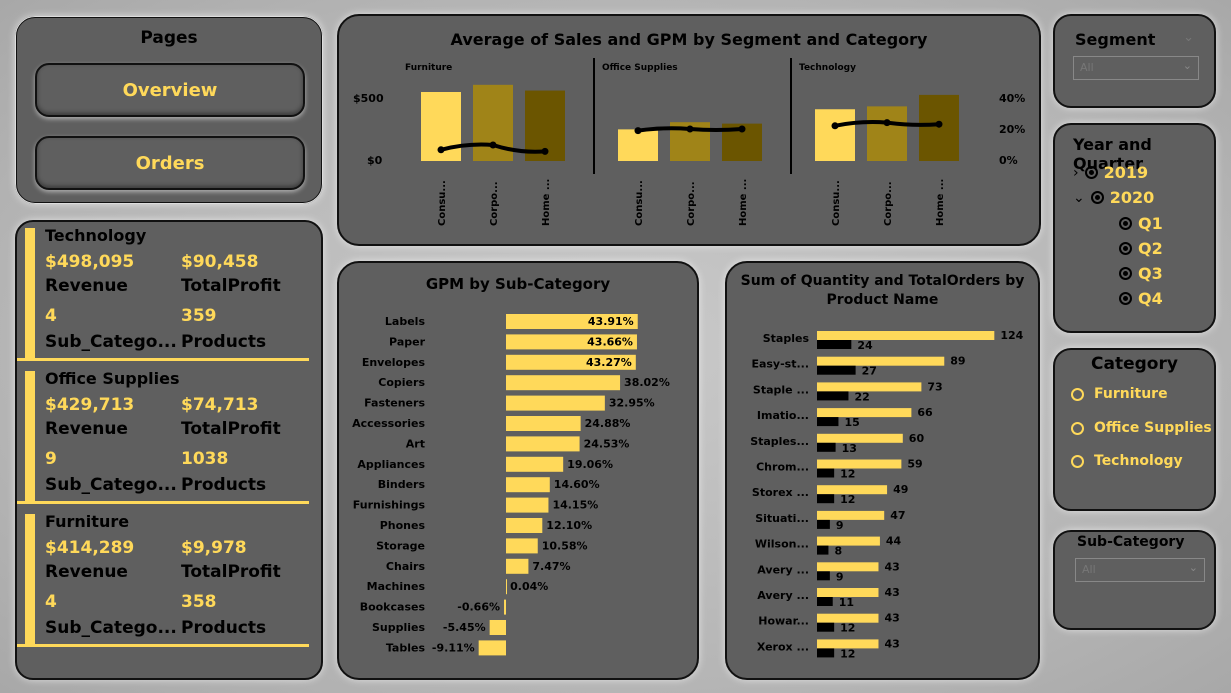 This screenshot has width=1231, height=693. What do you see at coordinates (30, 579) in the screenshot?
I see `kpi-accent-bar` at bounding box center [30, 579].